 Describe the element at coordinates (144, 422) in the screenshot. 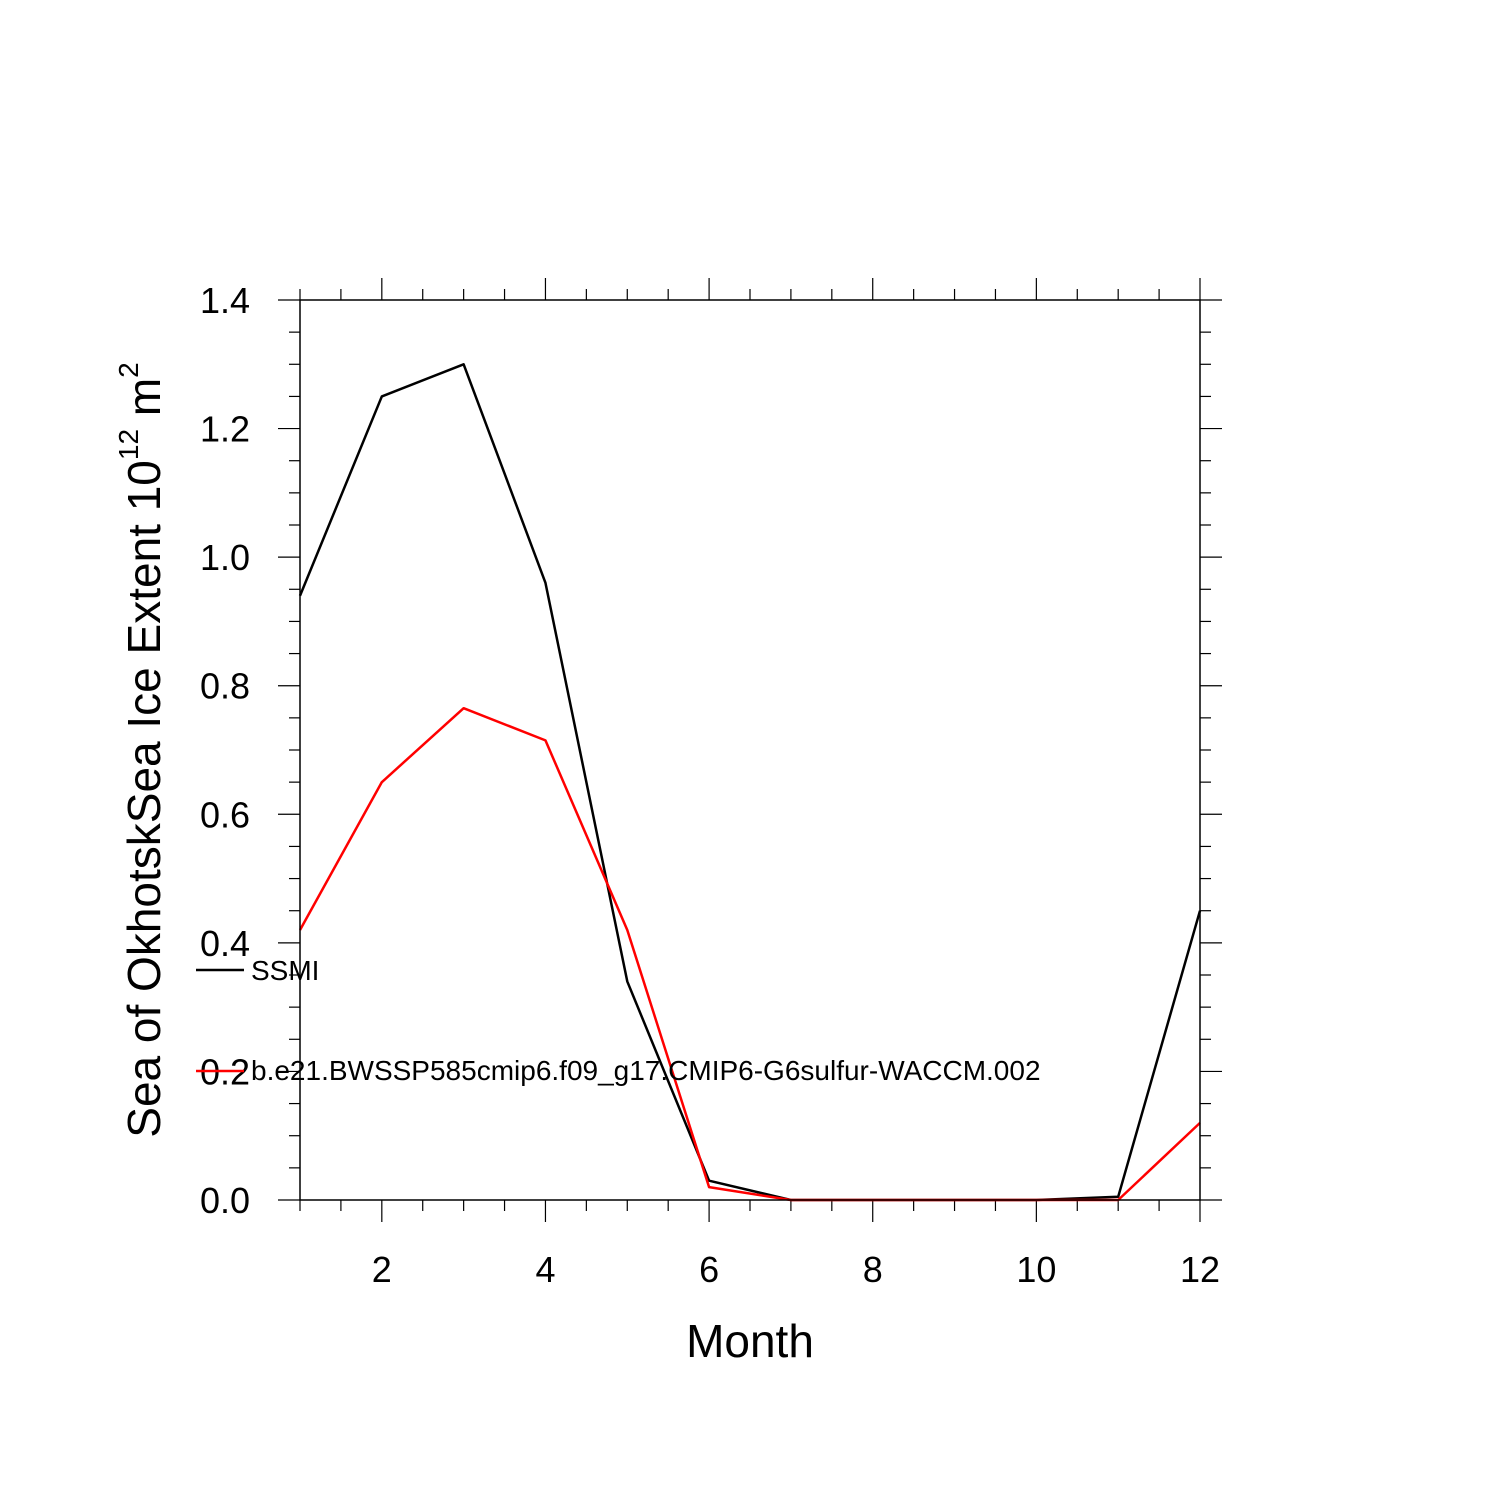

I see `y-axis-title-unit` at that location.